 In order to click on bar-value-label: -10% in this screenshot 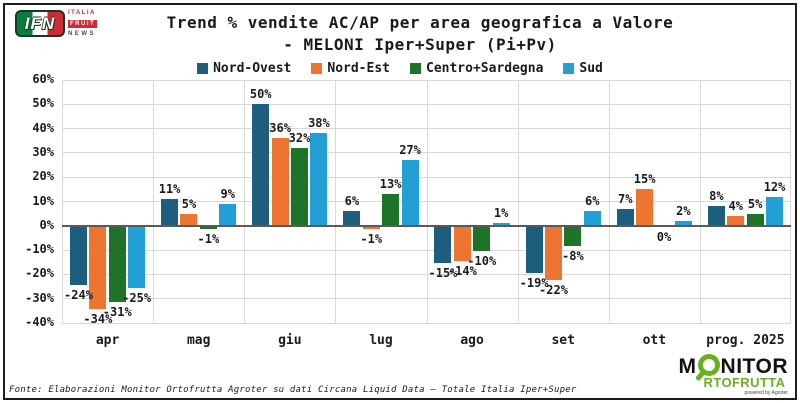, I will do `click(482, 261)`.